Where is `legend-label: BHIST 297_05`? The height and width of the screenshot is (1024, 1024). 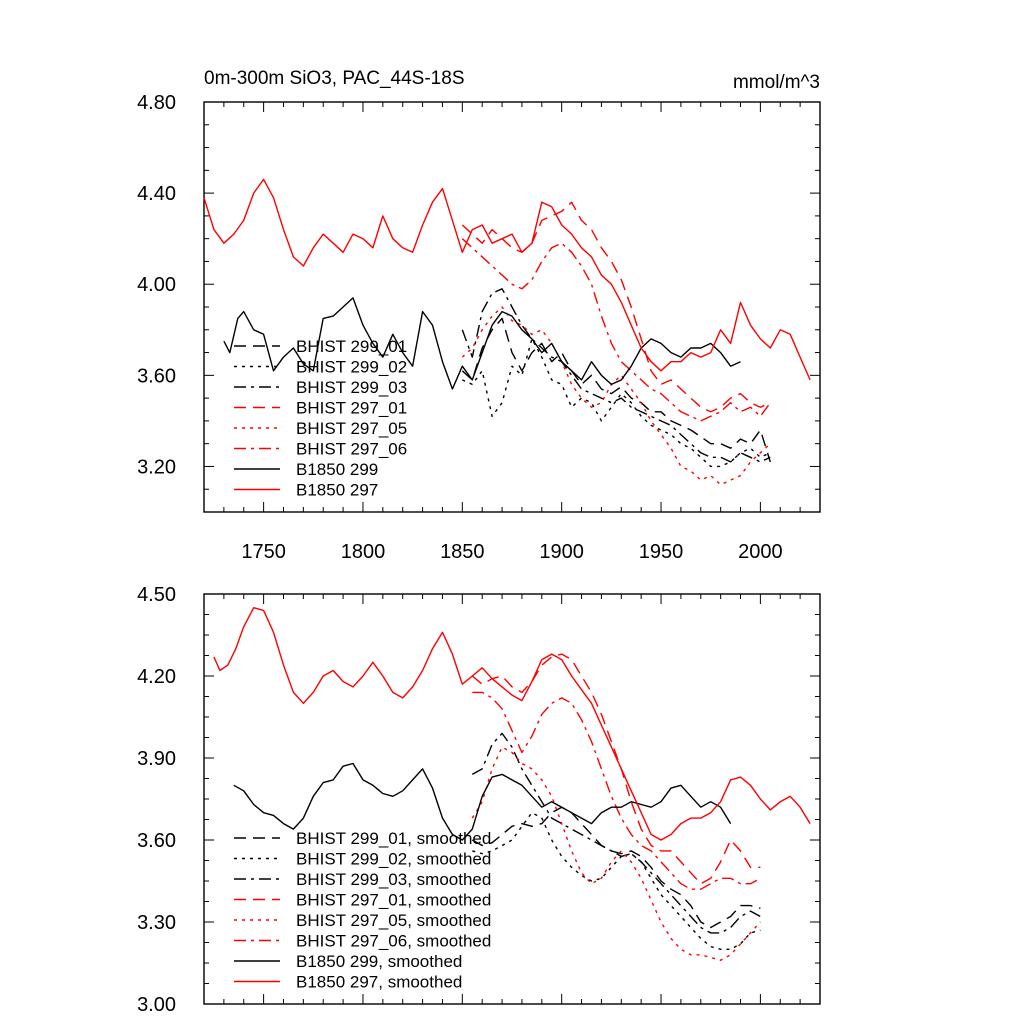
legend-label: BHIST 297_05 is located at coordinates (351, 428).